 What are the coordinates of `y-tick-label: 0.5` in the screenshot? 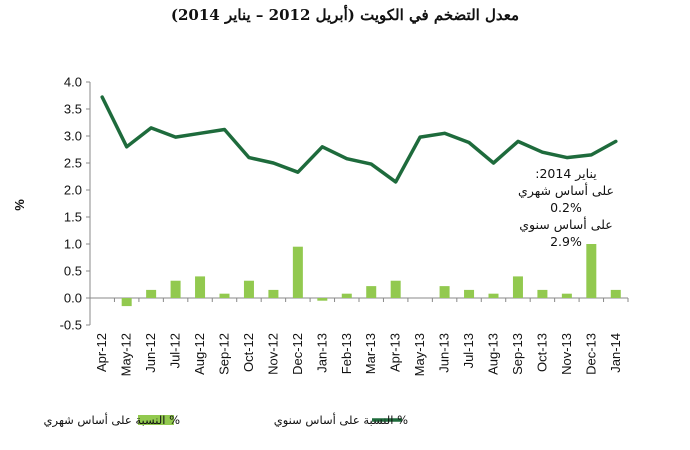 It's located at (73, 271).